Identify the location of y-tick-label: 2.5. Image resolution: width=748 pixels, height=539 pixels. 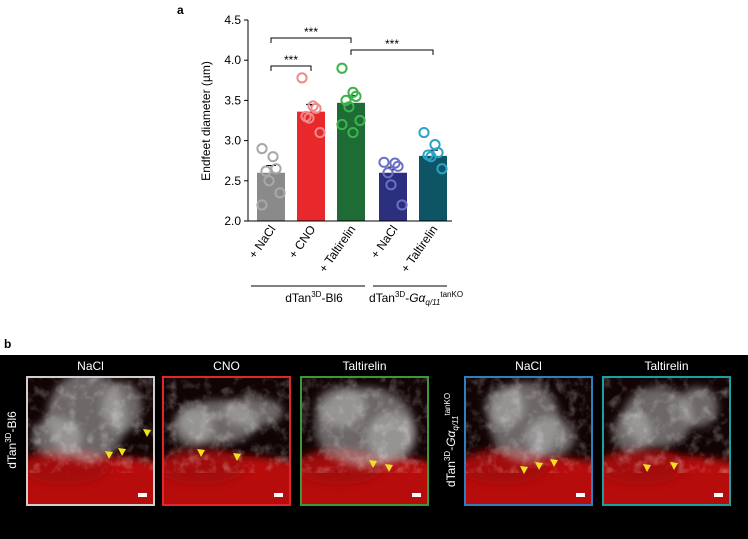
(232, 181).